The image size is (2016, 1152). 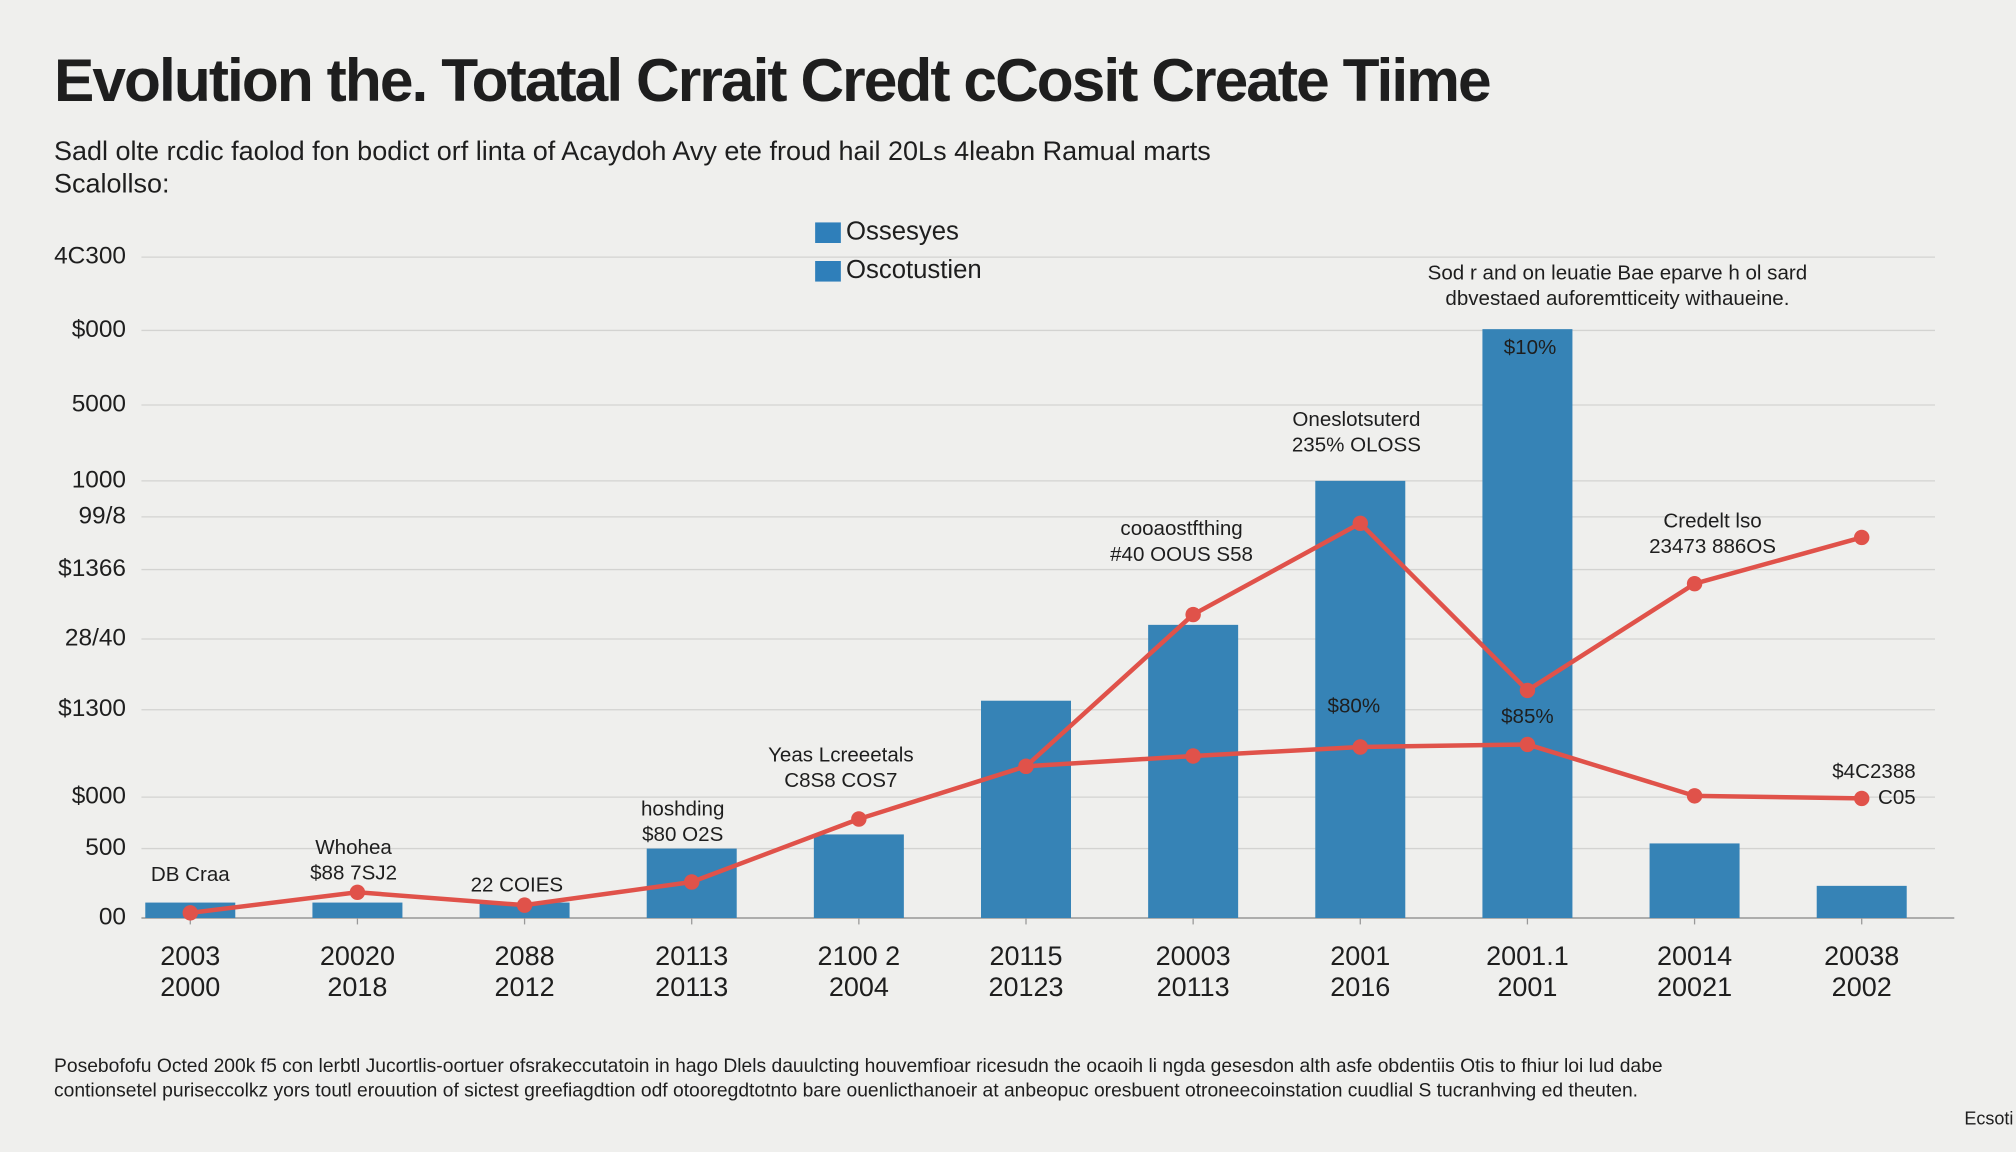 What do you see at coordinates (1181, 528) in the screenshot?
I see `annotation: cooaostfthing` at bounding box center [1181, 528].